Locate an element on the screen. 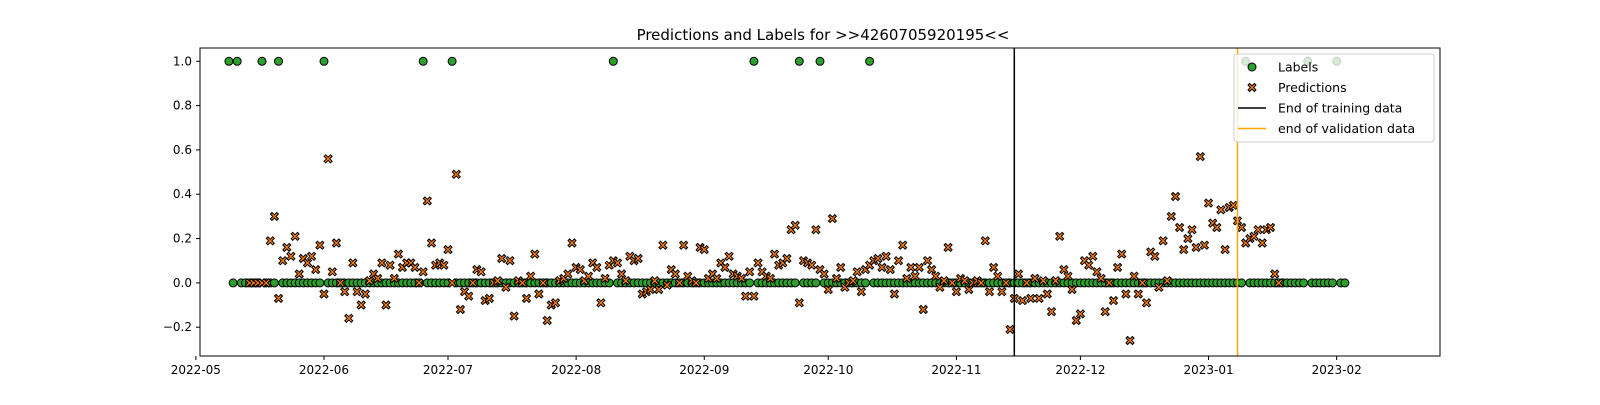  y-tick-label: 0.0 is located at coordinates (182, 283).